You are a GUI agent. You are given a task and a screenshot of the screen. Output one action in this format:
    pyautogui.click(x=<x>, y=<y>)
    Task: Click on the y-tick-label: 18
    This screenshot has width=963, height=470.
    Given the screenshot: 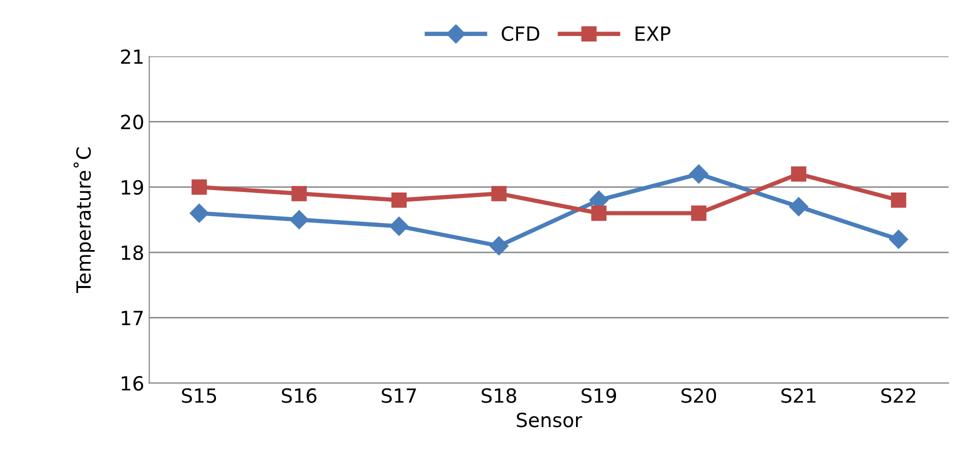 What is the action you would take?
    pyautogui.click(x=133, y=252)
    